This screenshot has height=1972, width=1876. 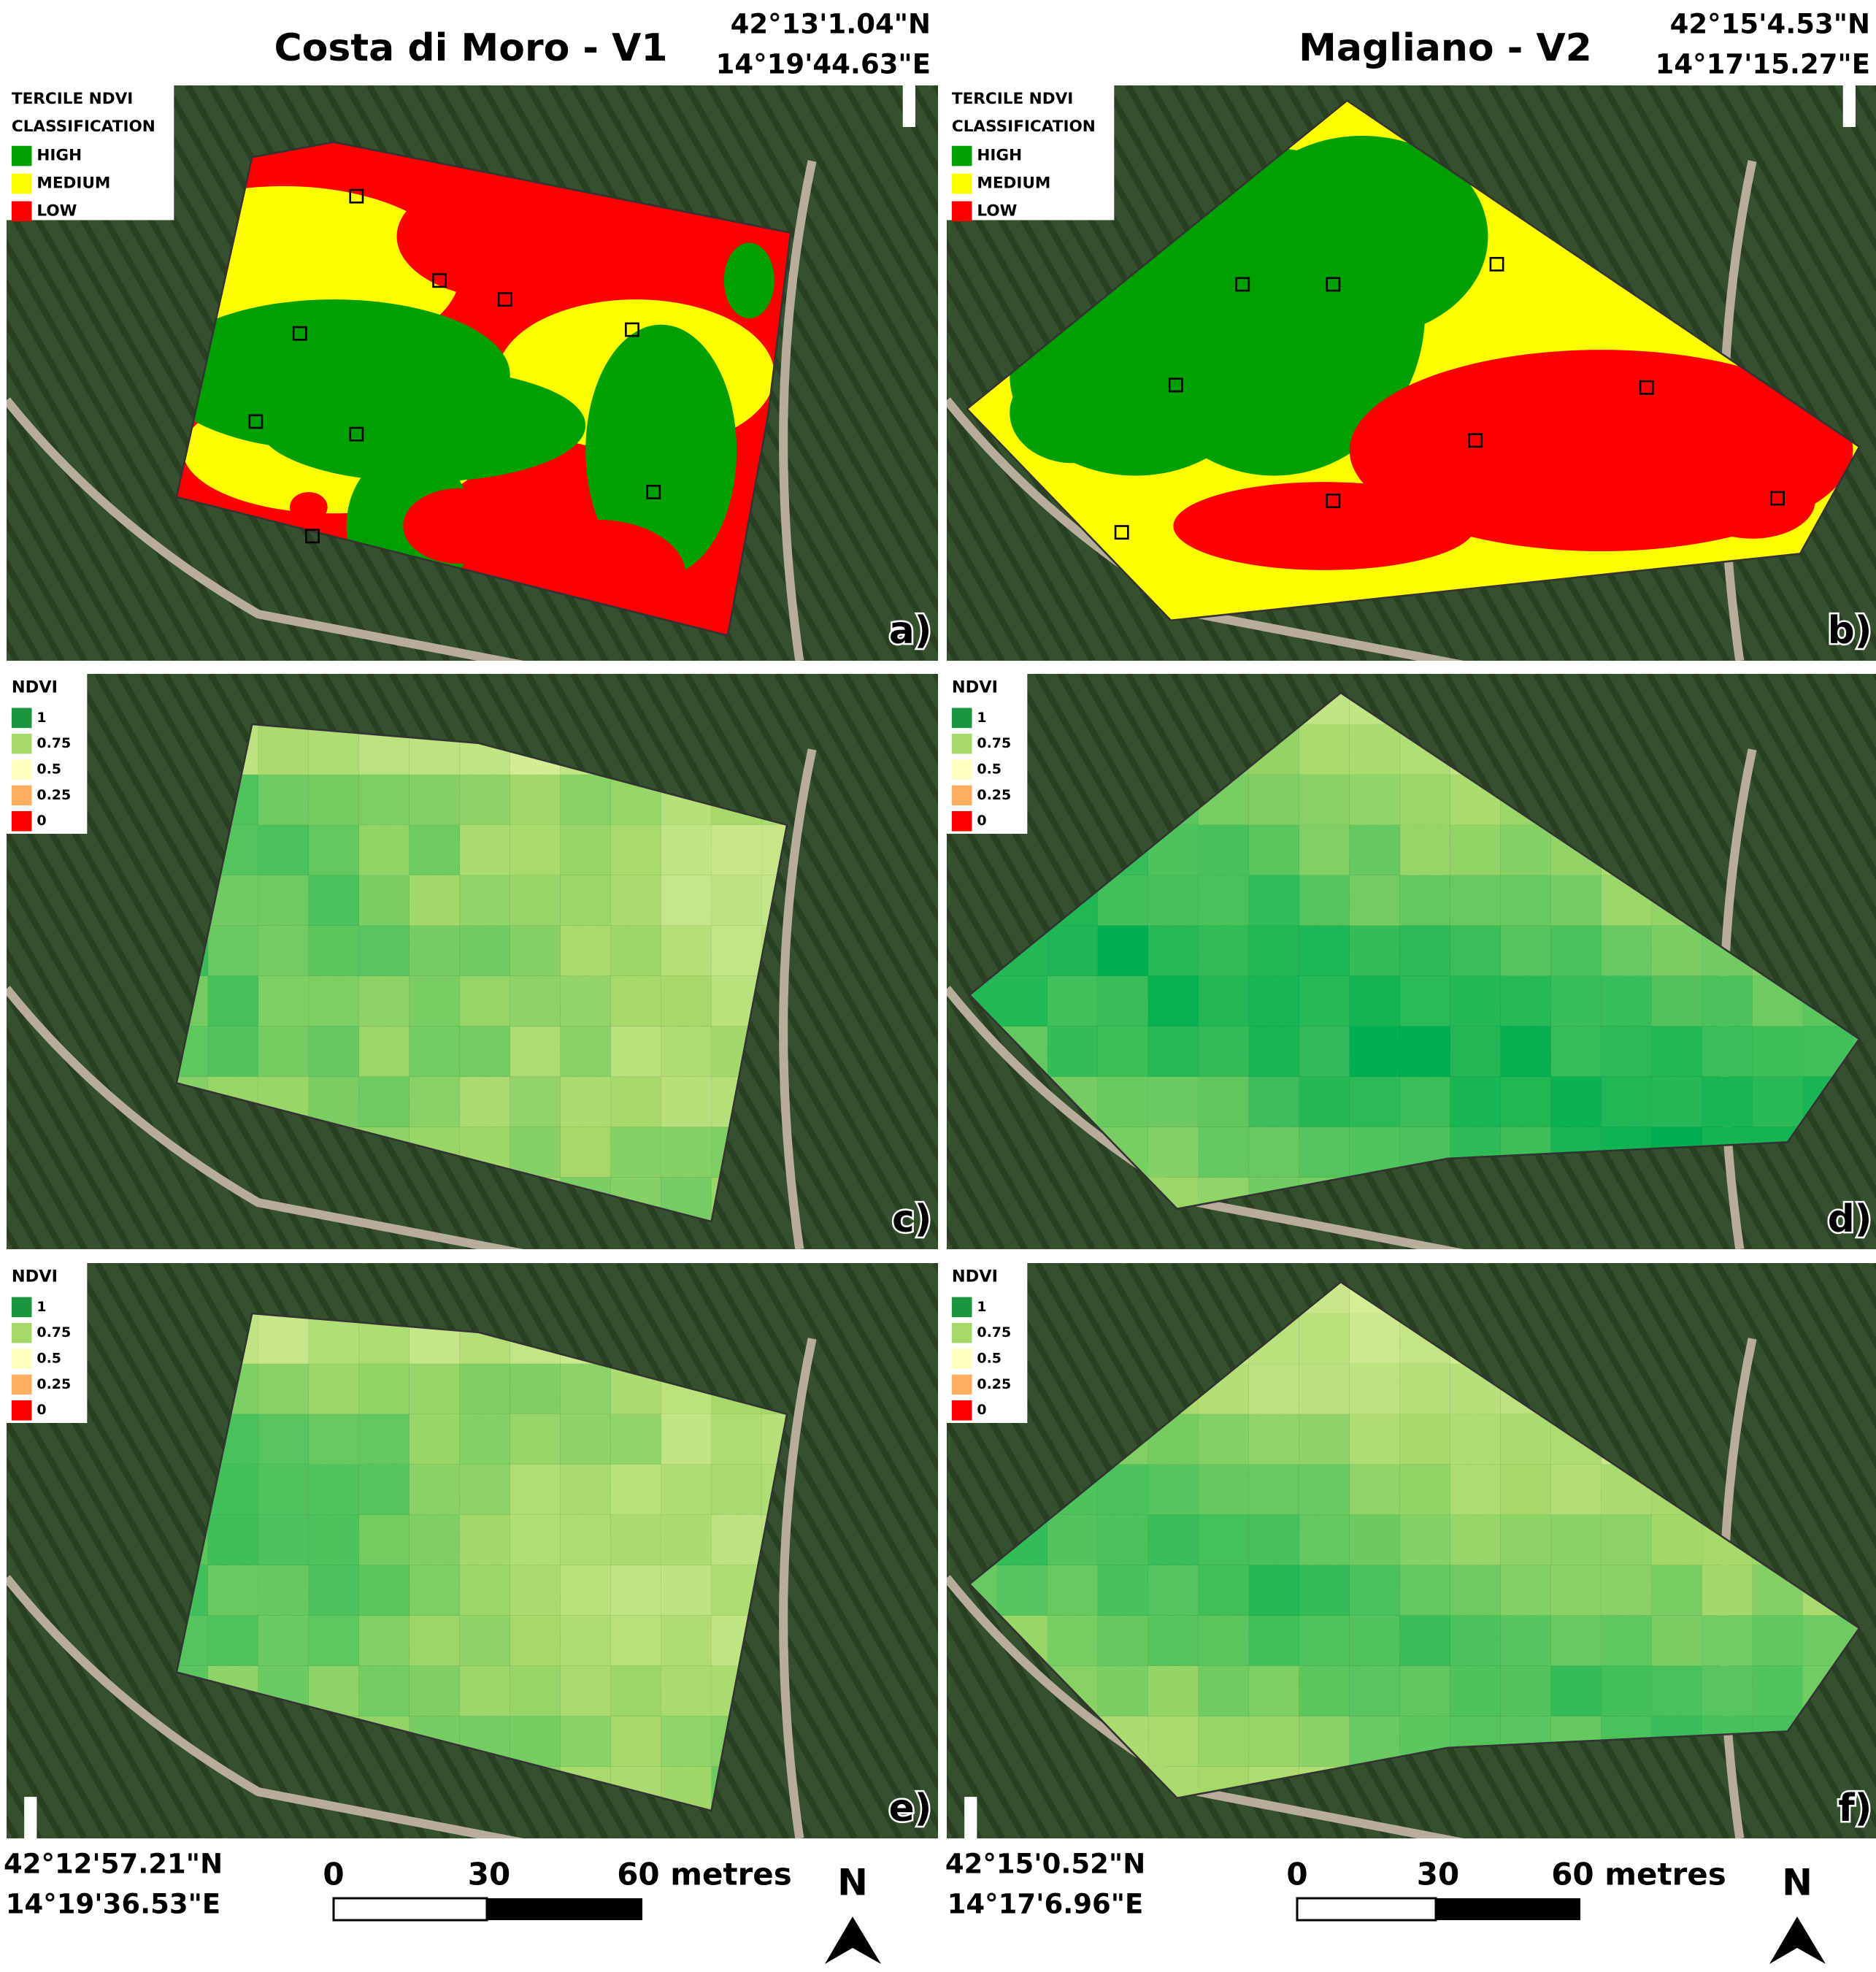 What do you see at coordinates (1045, 1905) in the screenshot?
I see `coordinate: 14°17'6.96"E` at bounding box center [1045, 1905].